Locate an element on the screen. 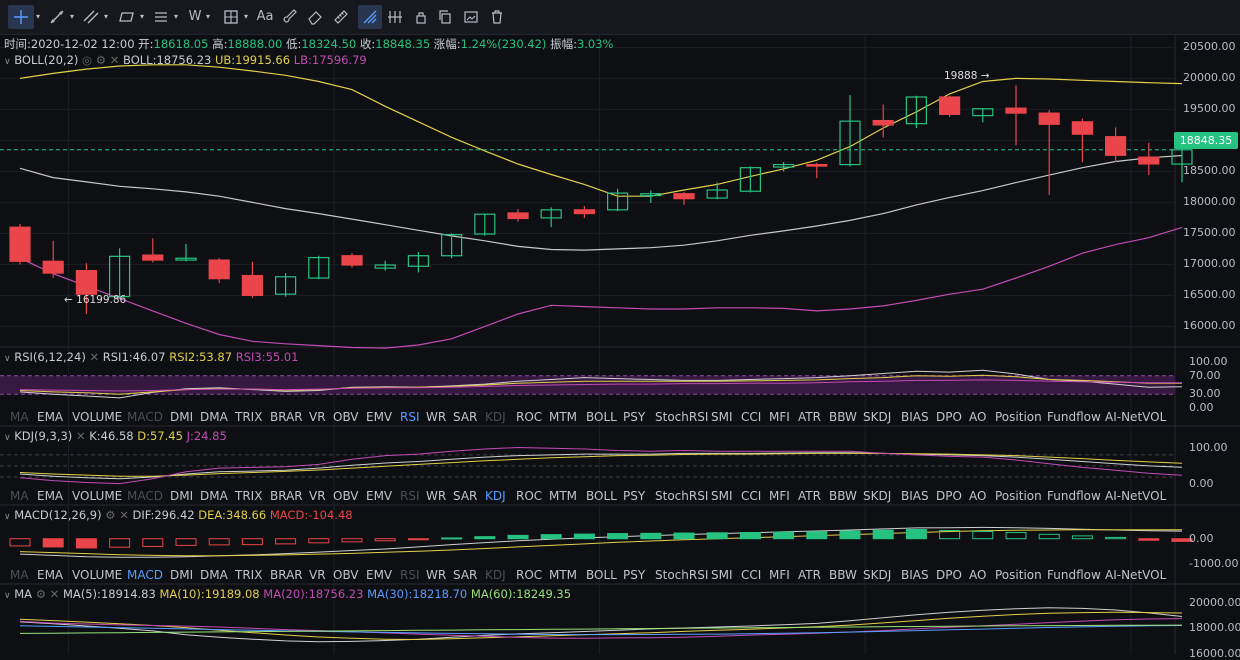 The width and height of the screenshot is (1240, 660). rectangle-icon is located at coordinates (127, 17).